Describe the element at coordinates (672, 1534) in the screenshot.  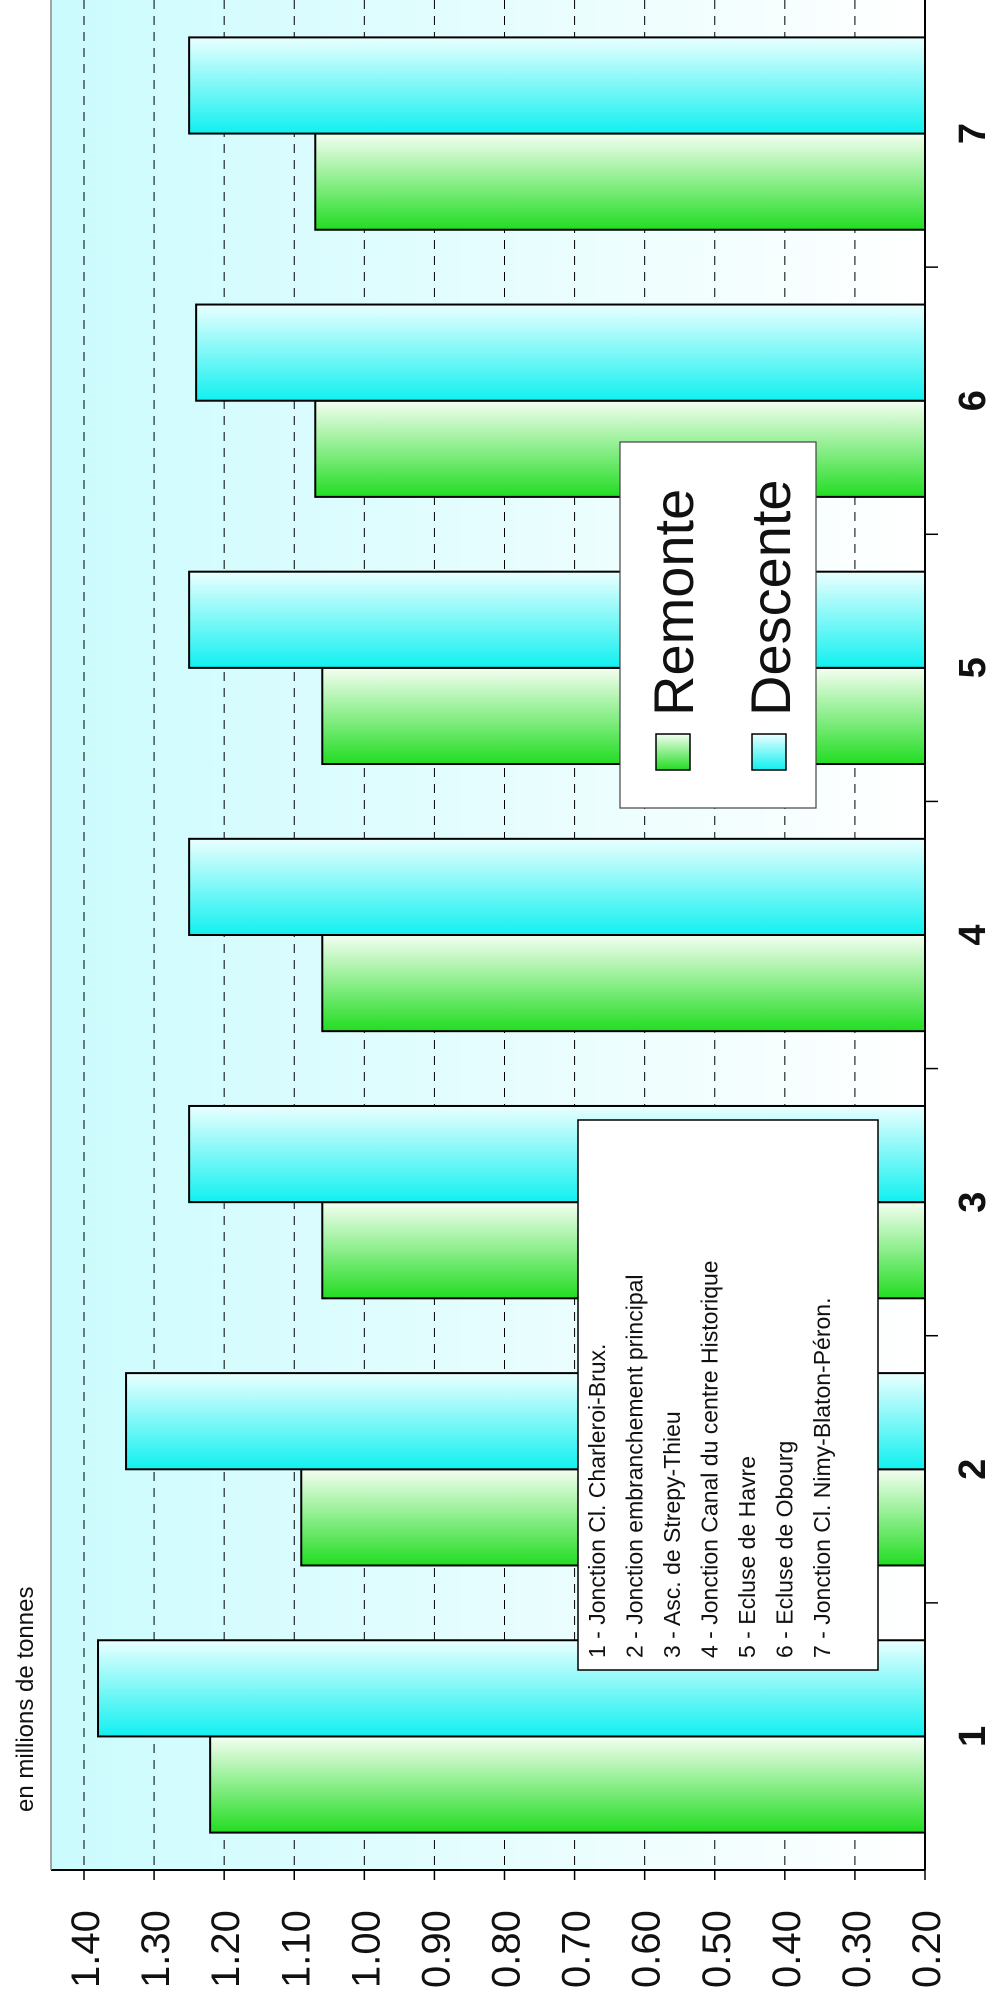
I see `annotation-line: 3 - Asc. de Strepy-Thieu` at that location.